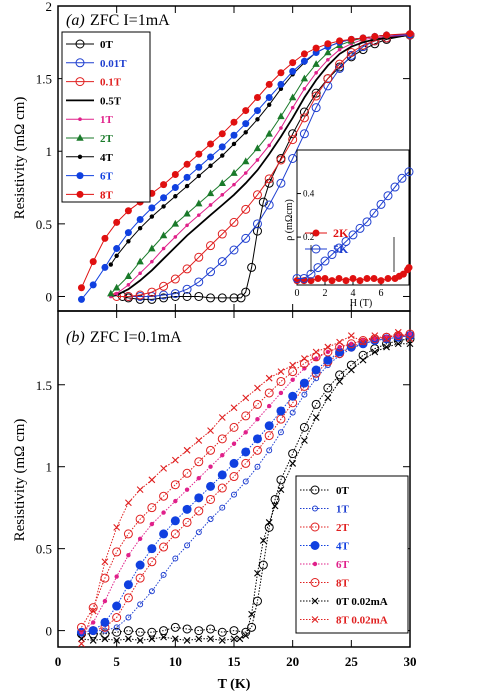 This screenshot has height=698, width=491. What do you see at coordinates (94, 101) in the screenshot?
I see `legend-a-entry-3: 0.5T` at bounding box center [94, 101].